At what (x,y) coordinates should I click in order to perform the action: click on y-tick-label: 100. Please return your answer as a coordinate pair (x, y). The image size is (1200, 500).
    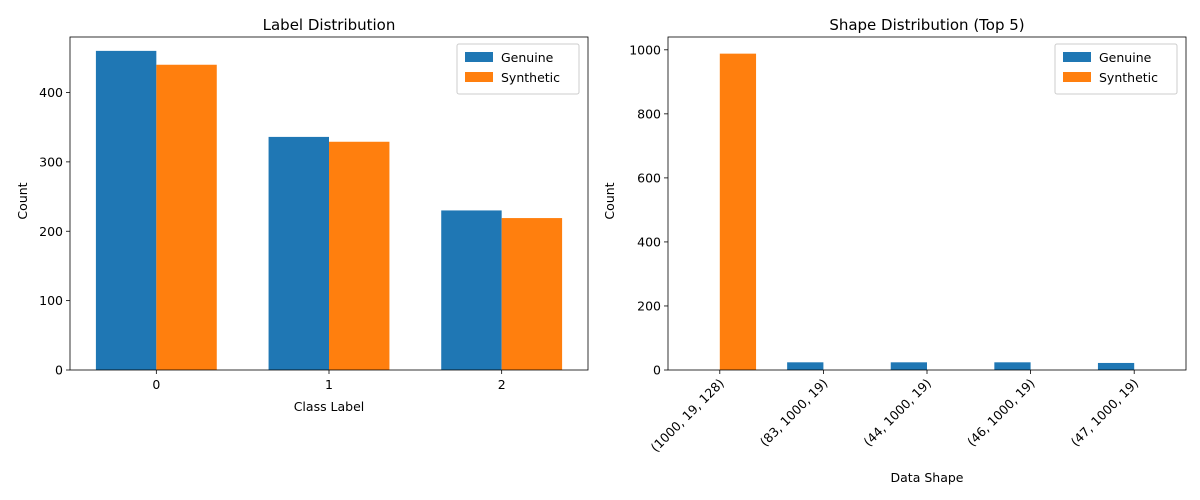
    Looking at the image, I should click on (51, 300).